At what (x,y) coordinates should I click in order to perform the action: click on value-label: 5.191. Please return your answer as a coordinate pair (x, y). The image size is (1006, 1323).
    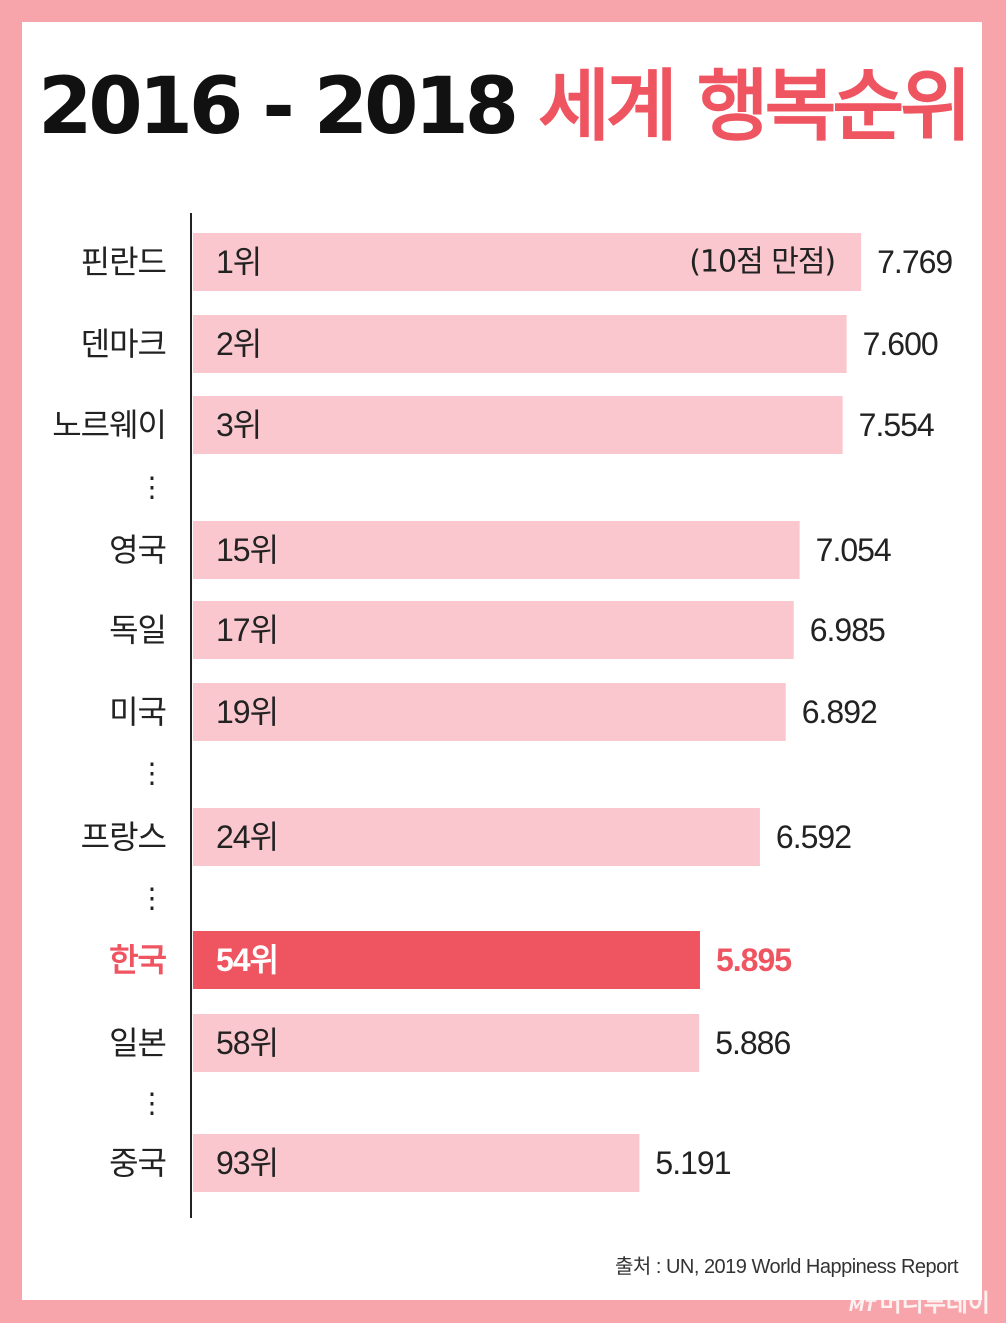
    Looking at the image, I should click on (692, 1163).